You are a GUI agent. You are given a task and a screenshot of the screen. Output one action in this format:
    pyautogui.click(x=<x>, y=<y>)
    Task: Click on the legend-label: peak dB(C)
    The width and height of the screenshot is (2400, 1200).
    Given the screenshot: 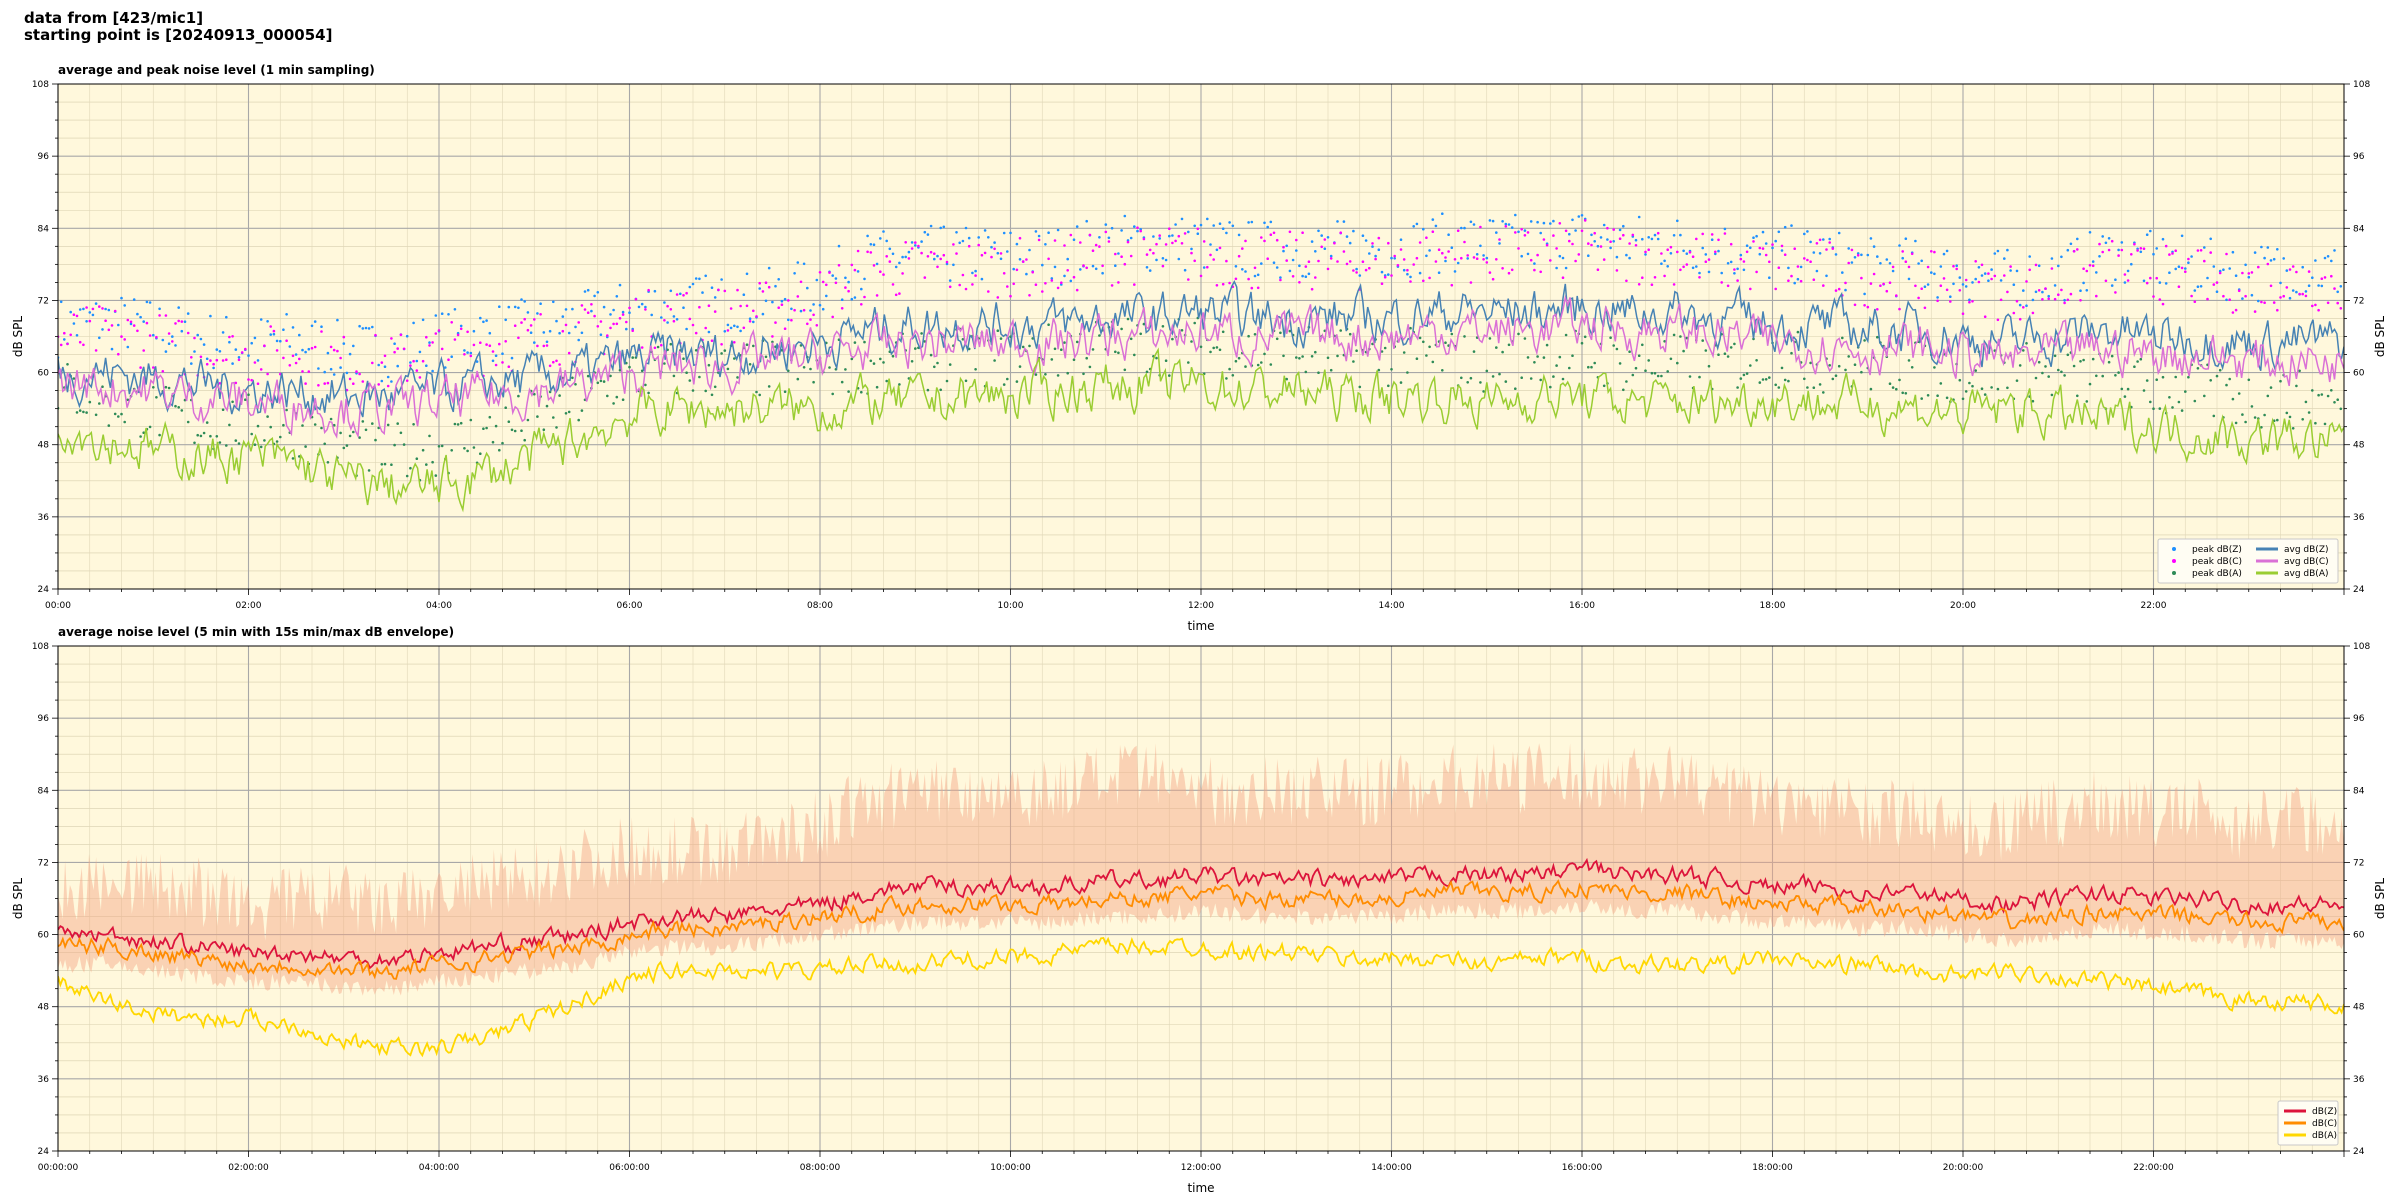 What is the action you would take?
    pyautogui.click(x=2217, y=562)
    